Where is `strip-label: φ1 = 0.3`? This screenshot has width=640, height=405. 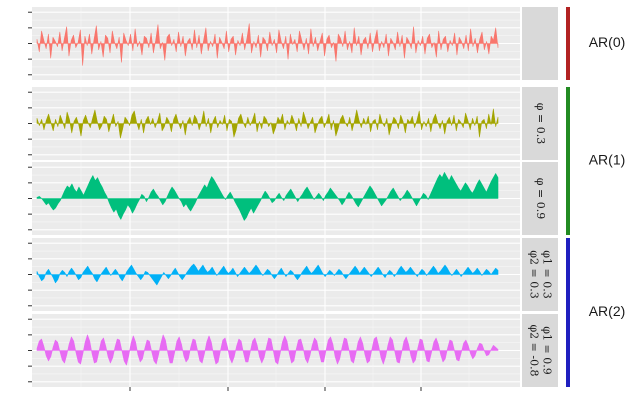 strip-label: φ1 = 0.3 is located at coordinates (547, 274).